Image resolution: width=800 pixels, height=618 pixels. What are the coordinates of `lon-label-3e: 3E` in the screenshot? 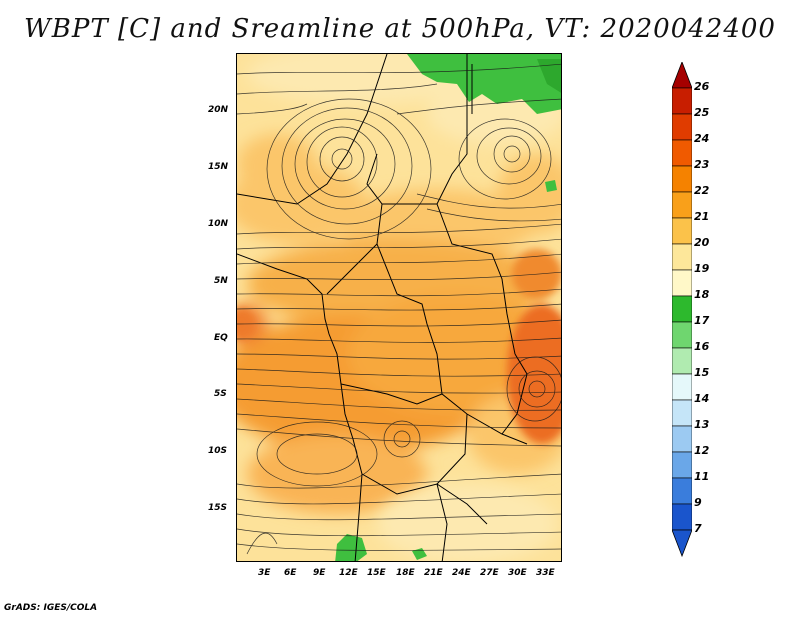 It's located at (264, 573).